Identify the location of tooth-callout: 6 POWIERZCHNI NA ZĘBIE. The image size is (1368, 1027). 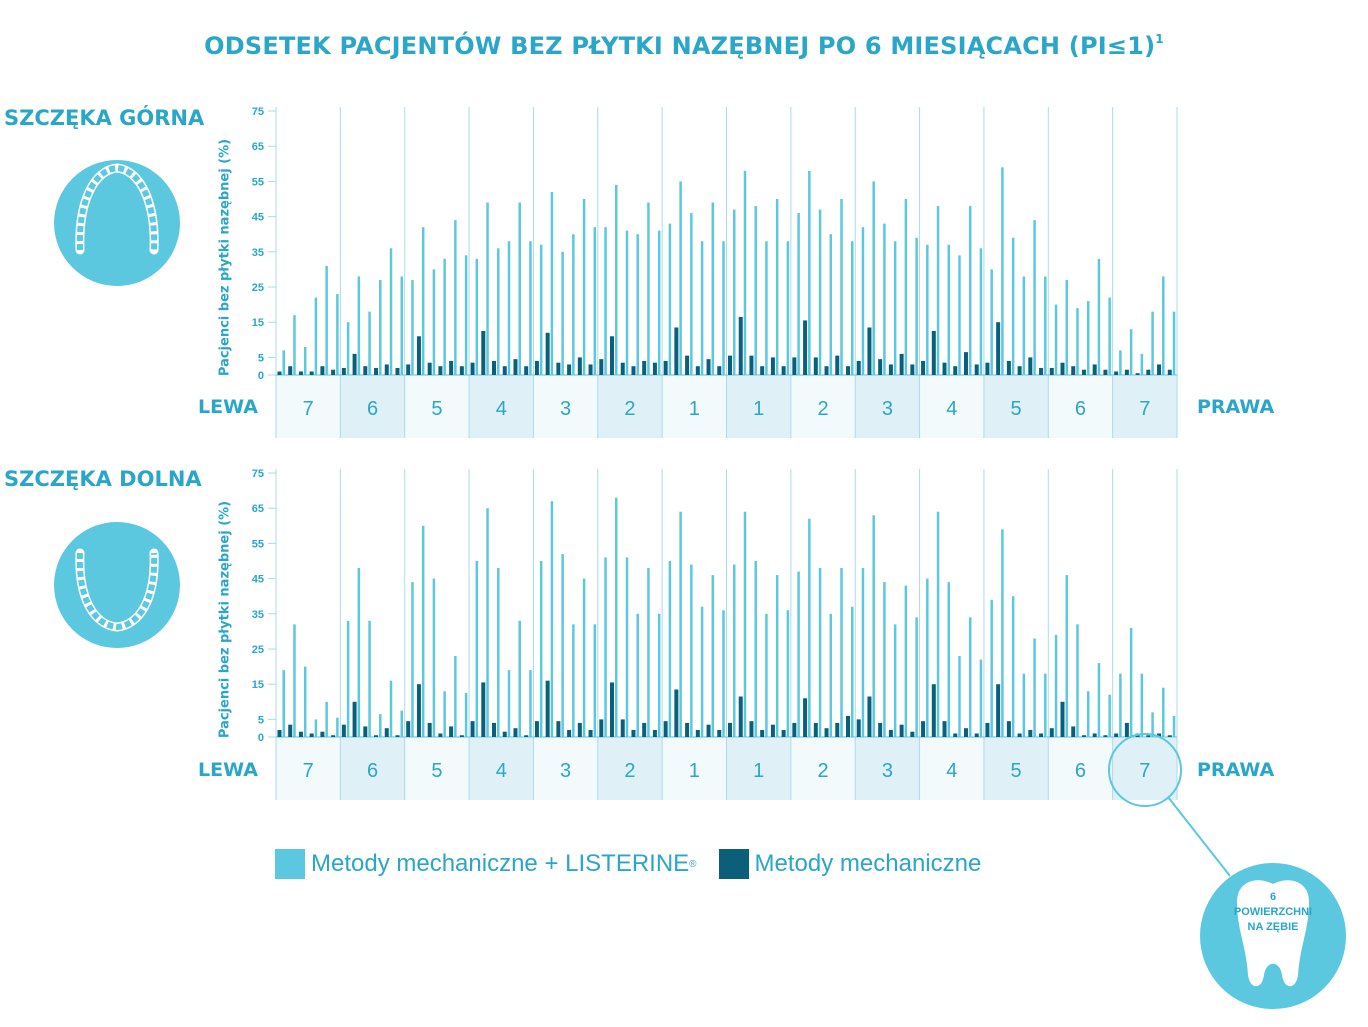
(1227, 871).